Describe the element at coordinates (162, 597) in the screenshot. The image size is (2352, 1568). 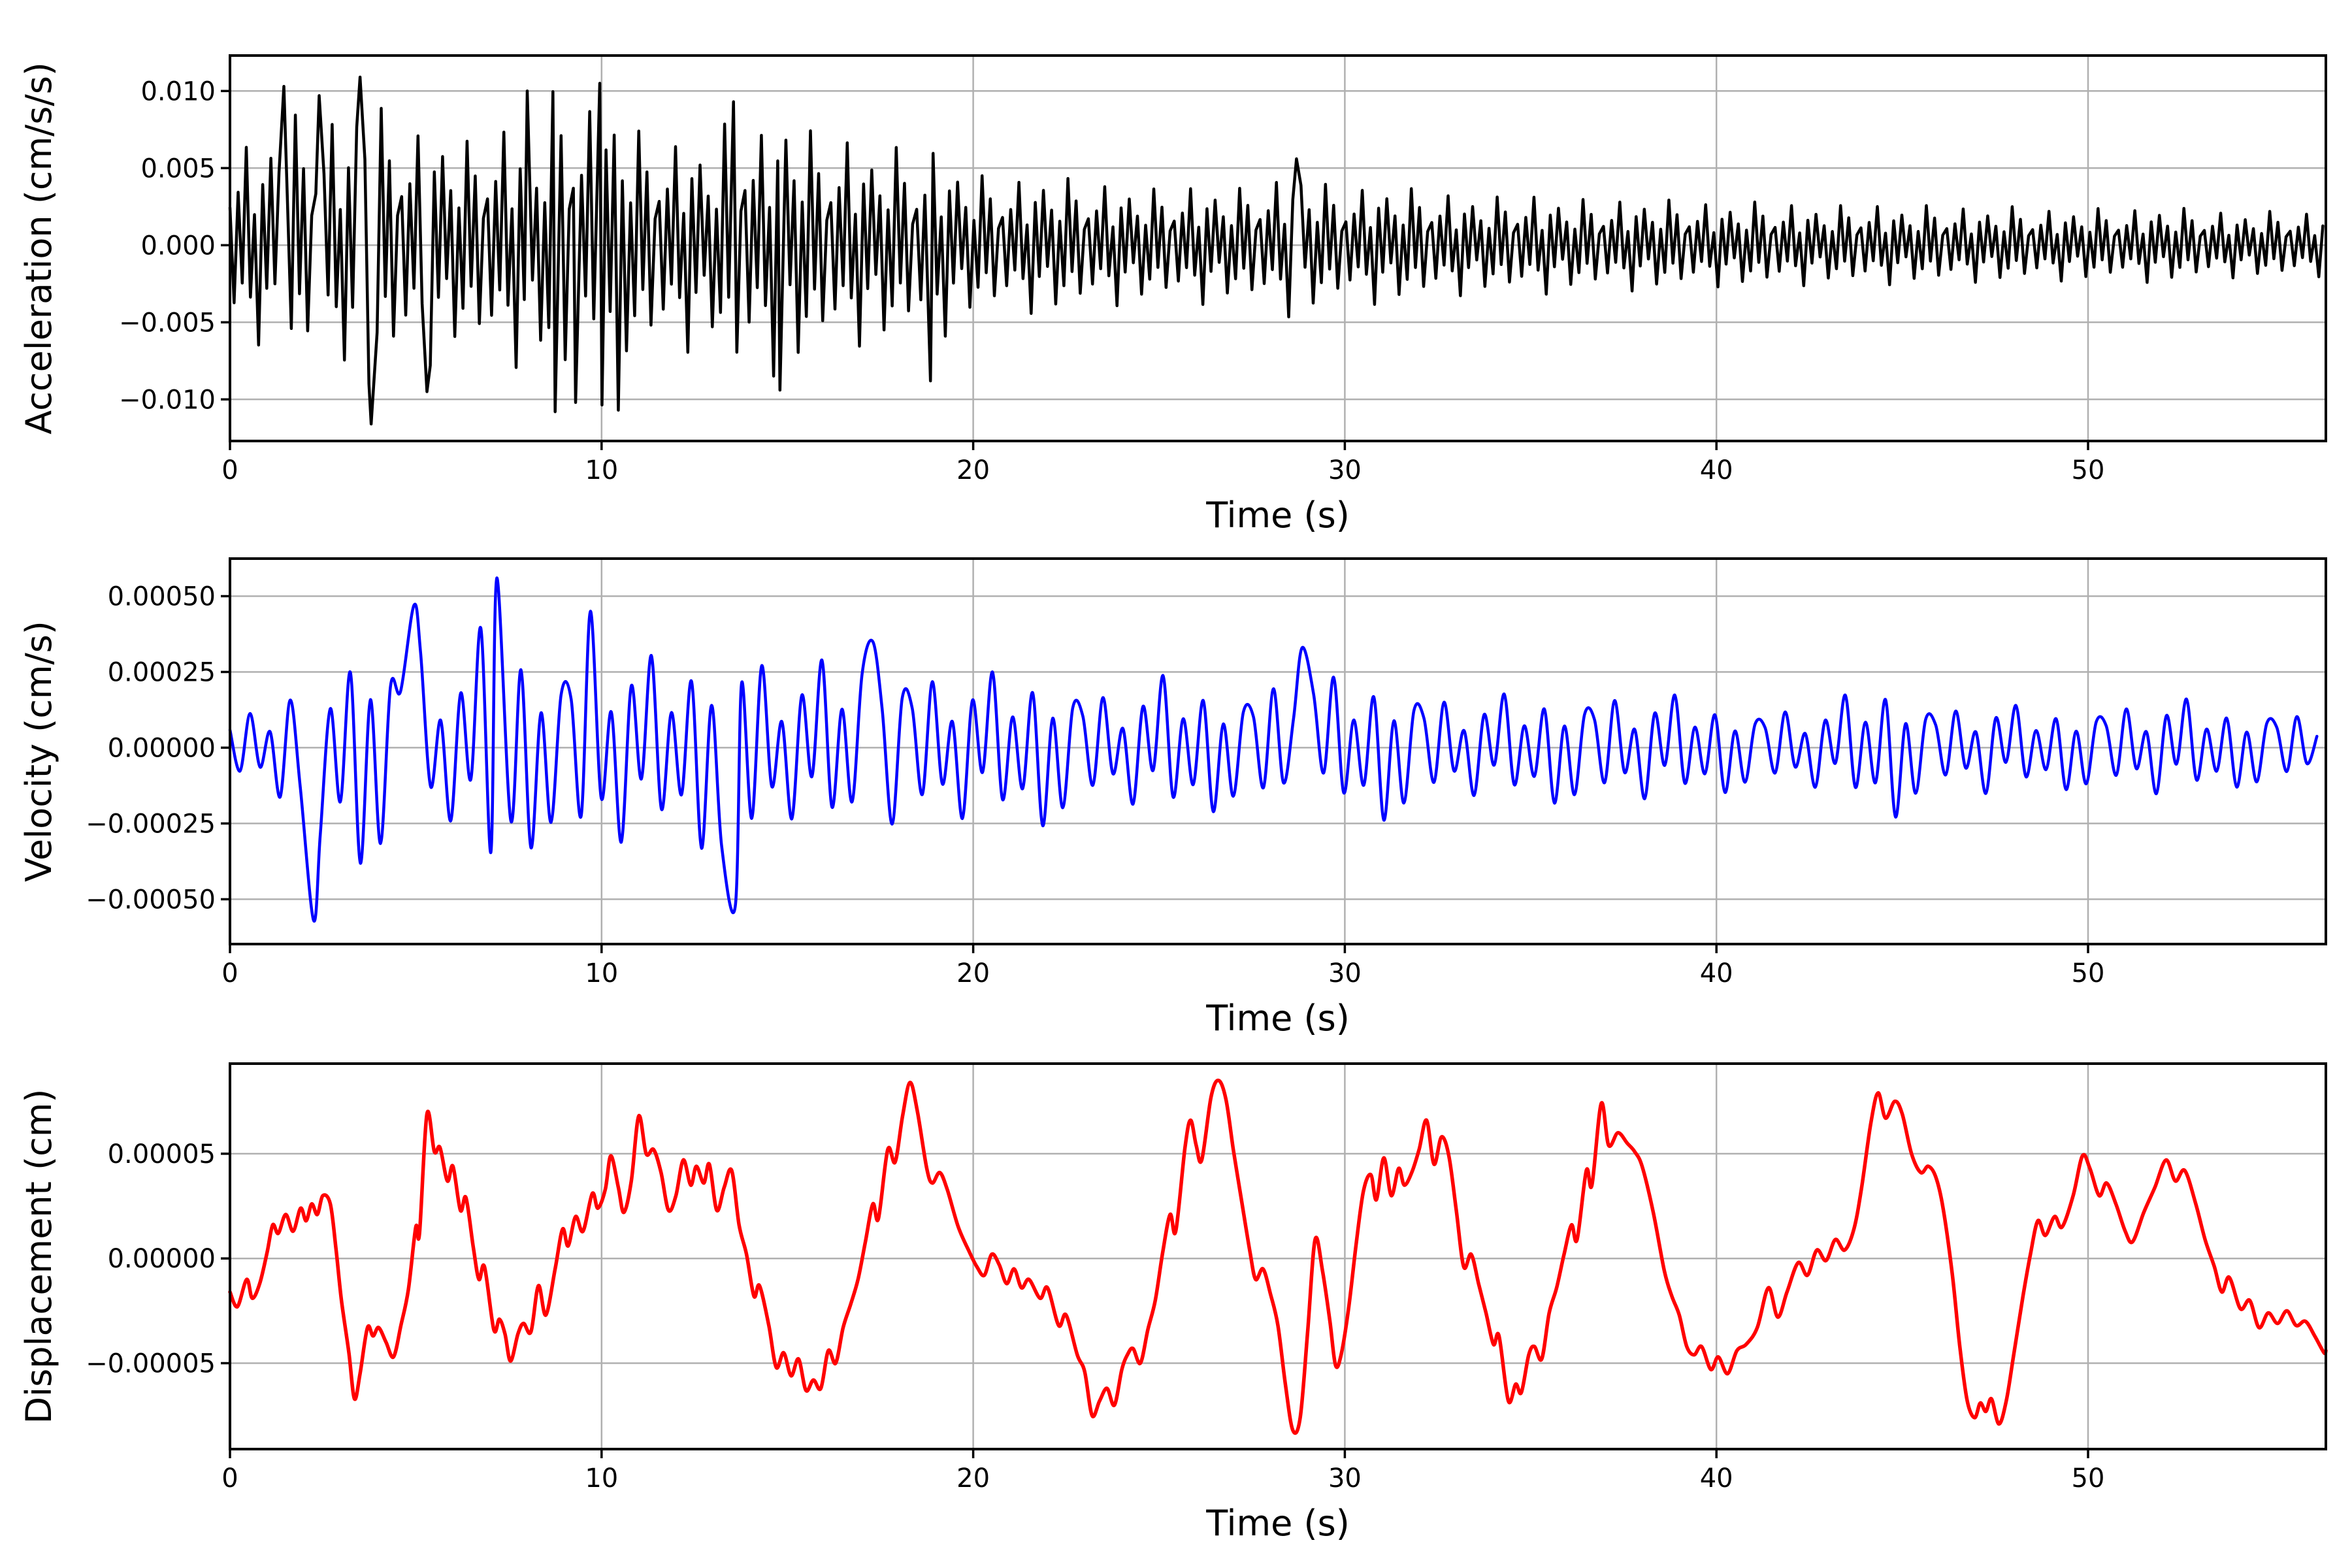
I see `y-tick-label: 0.00050` at that location.